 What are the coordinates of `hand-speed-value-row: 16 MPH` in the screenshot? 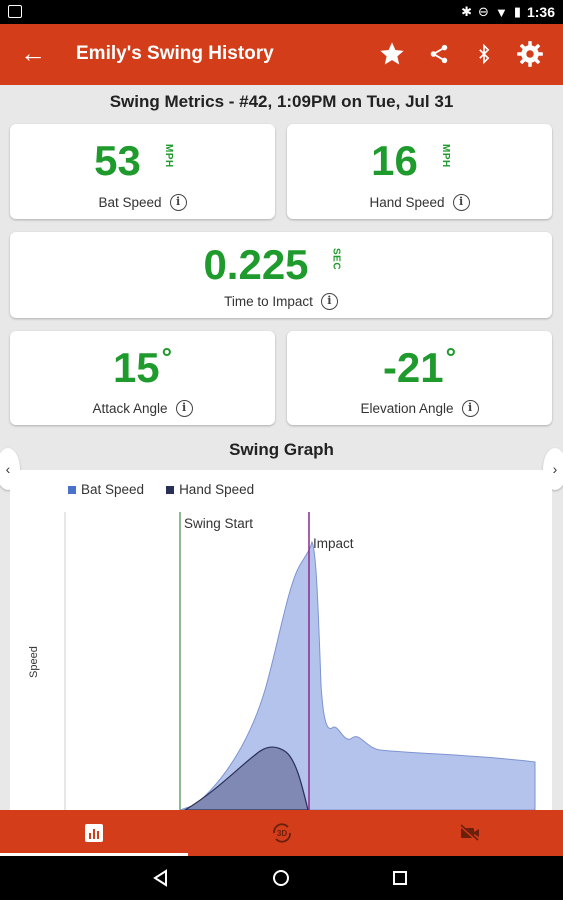 It's located at (419, 161).